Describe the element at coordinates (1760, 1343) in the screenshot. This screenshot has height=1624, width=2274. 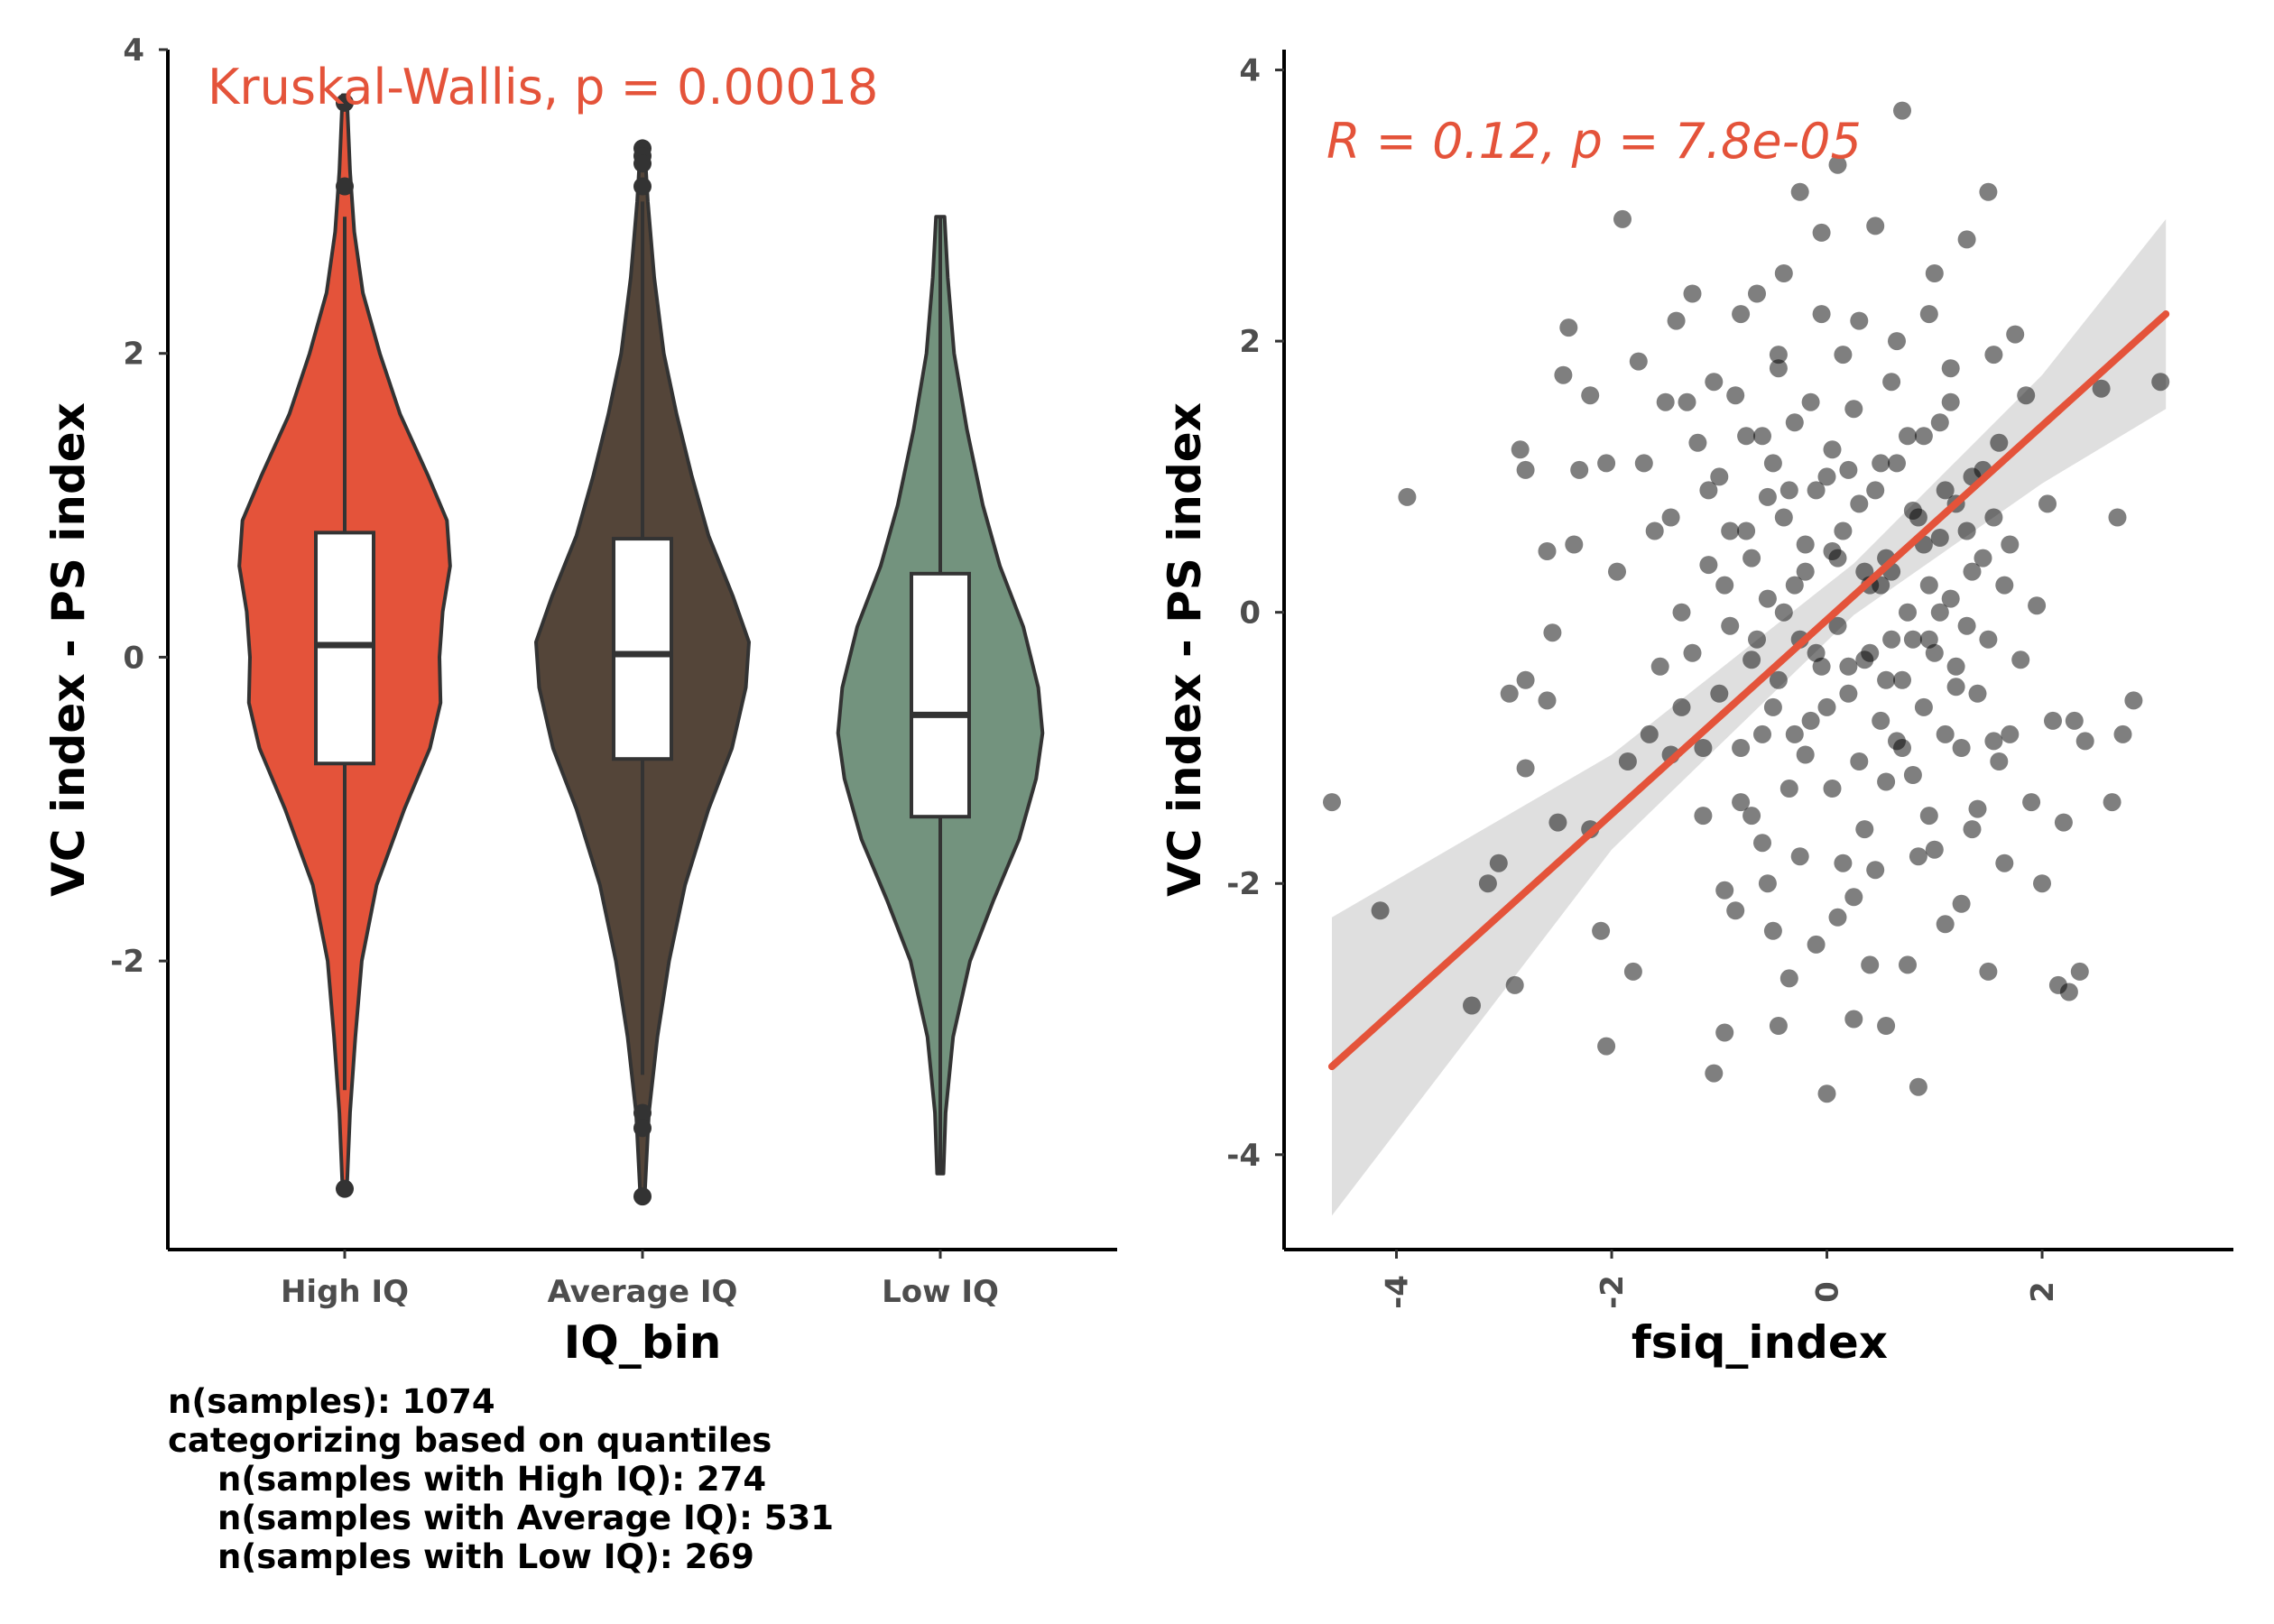
I see `scatter-x-axis-title: fsiq_index` at that location.